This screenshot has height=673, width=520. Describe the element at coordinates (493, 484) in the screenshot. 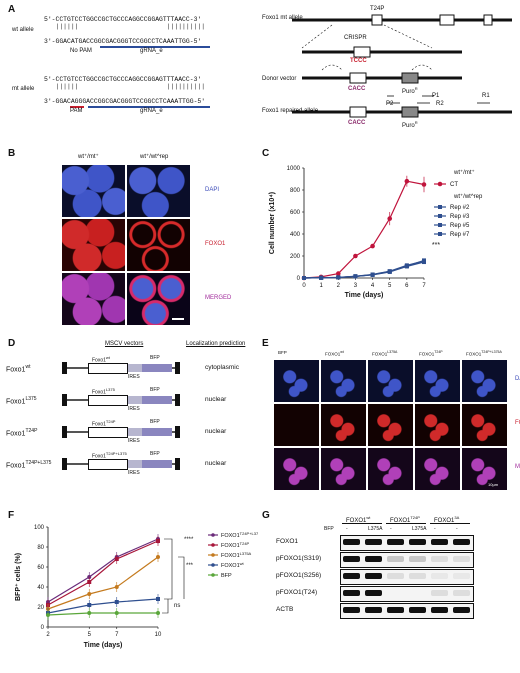

I see `e-scale-label: 10µm` at that location.